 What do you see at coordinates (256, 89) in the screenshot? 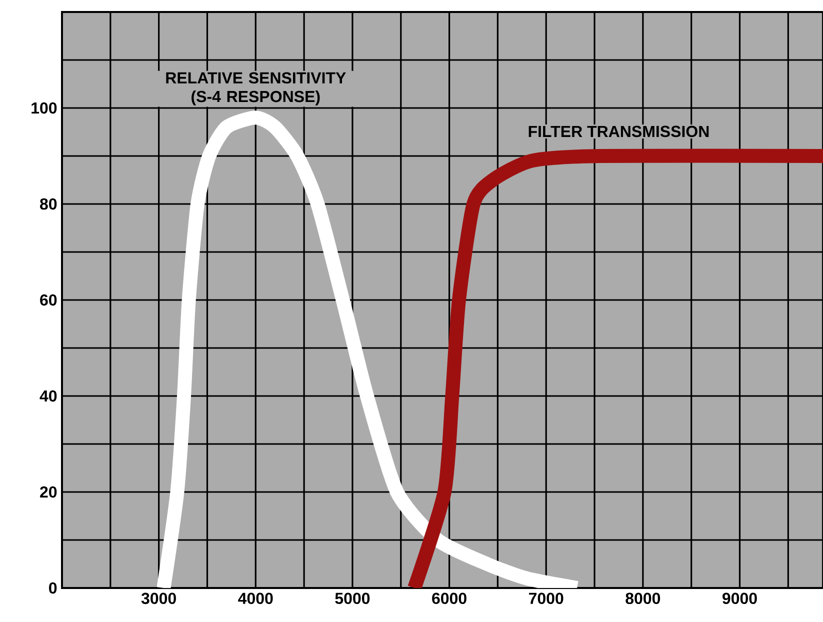
I see `series-label: RELATIVE SENSITIVITY (S-4 RESPONSE)` at bounding box center [256, 89].